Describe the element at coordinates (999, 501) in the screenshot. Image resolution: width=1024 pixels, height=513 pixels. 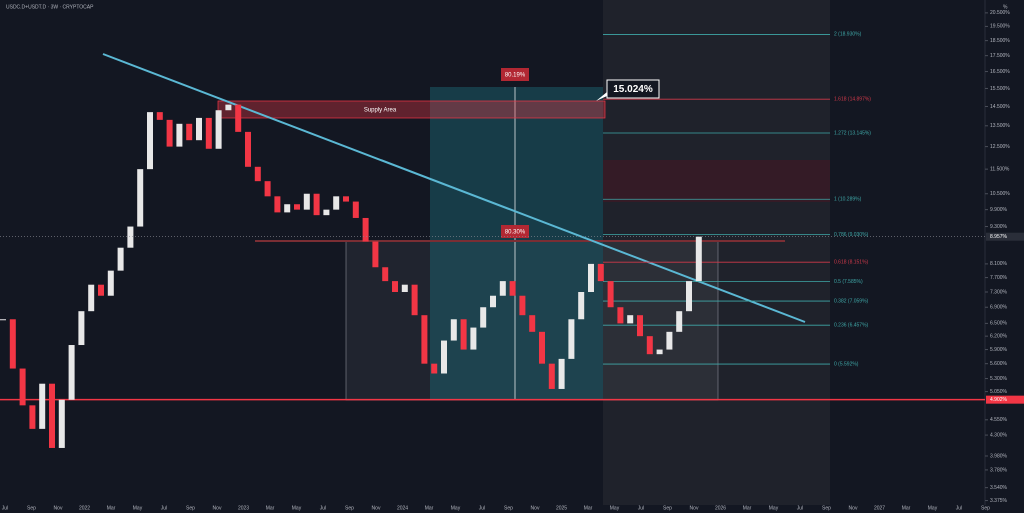
I see `y-tick-label: 3.375%` at that location.